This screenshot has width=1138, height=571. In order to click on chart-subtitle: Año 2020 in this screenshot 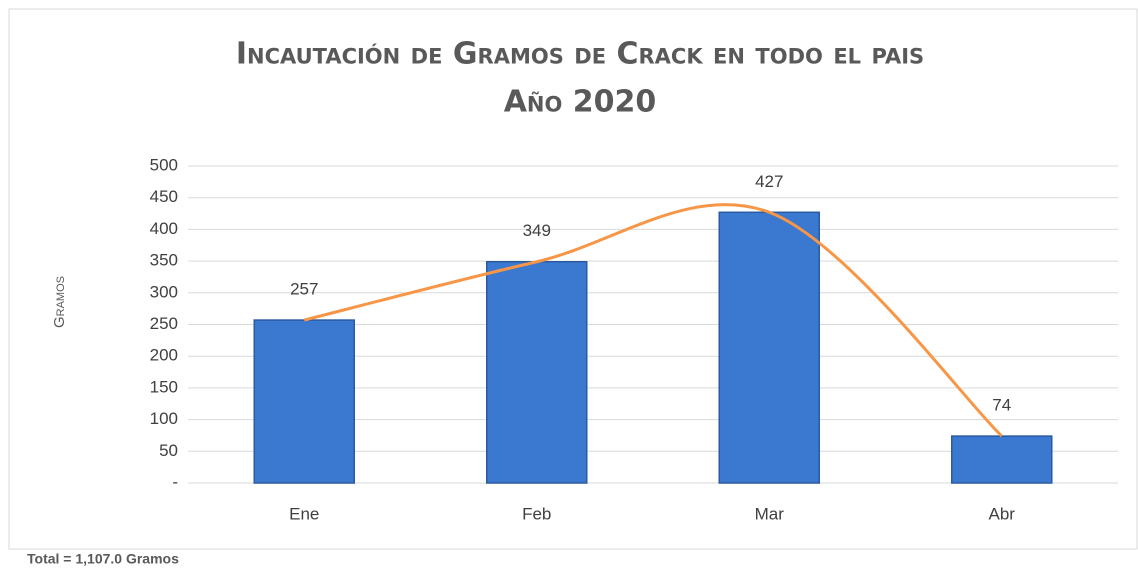, I will do `click(580, 102)`.